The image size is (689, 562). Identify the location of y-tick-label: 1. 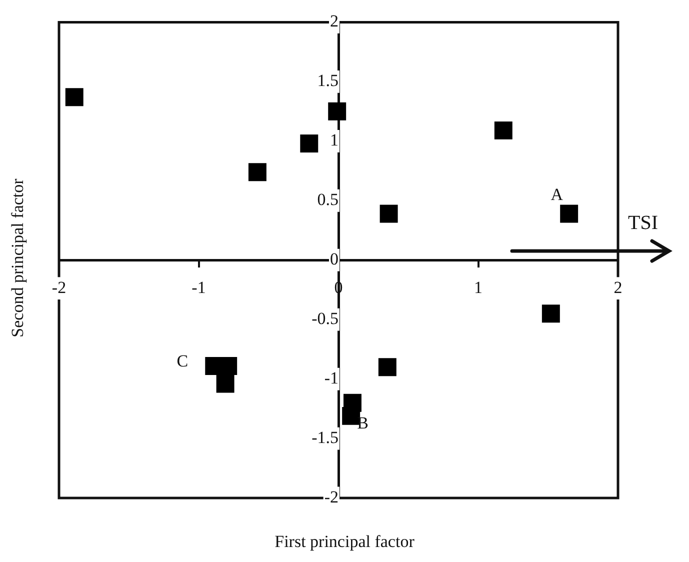
(334, 140).